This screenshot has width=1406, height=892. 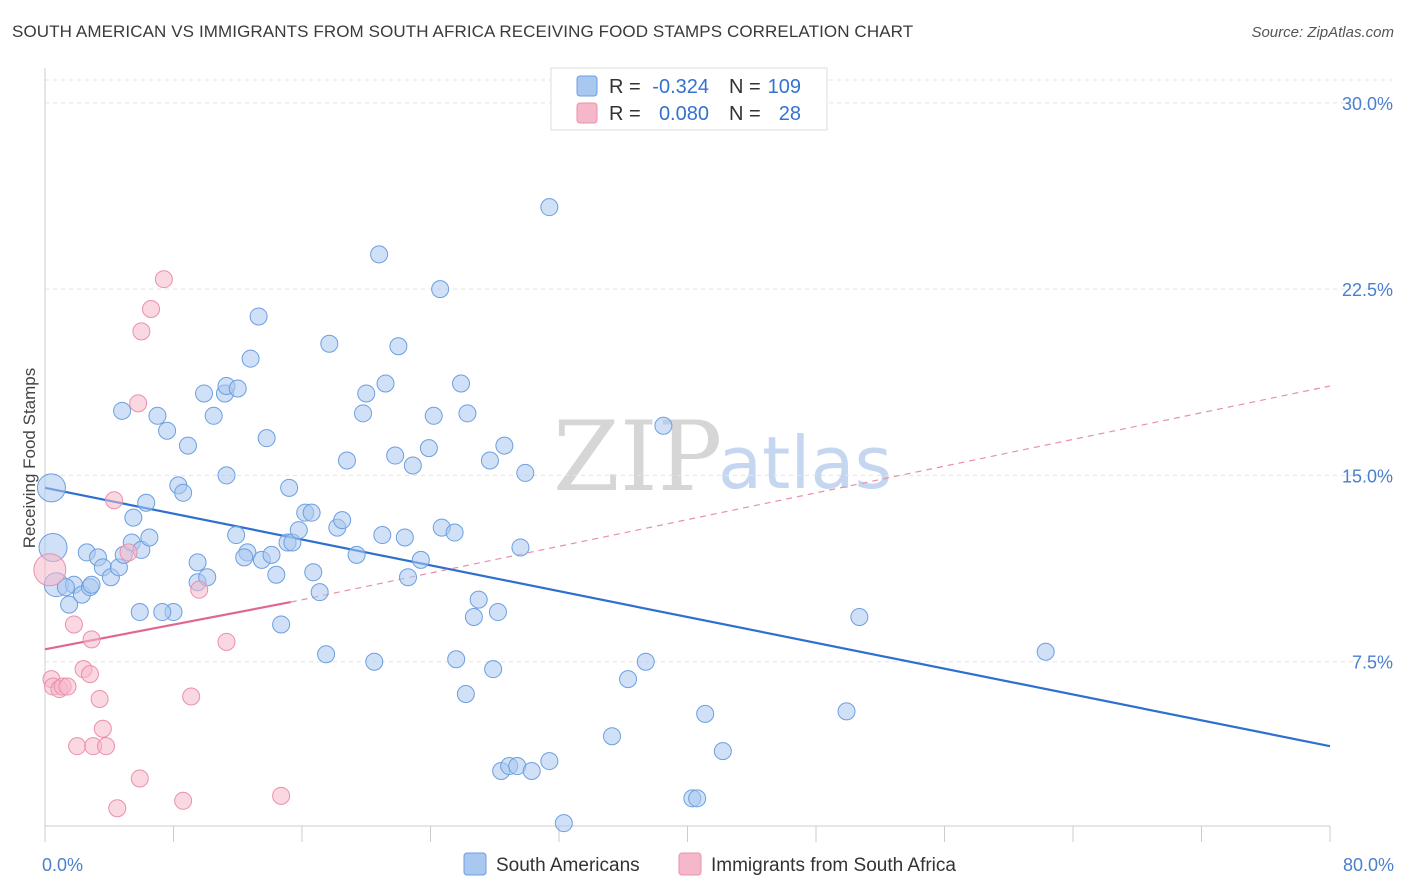 What do you see at coordinates (1367, 383) in the screenshot?
I see `y-tick-labels: 7.5% 15.0% 22.5% 30.0%` at bounding box center [1367, 383].